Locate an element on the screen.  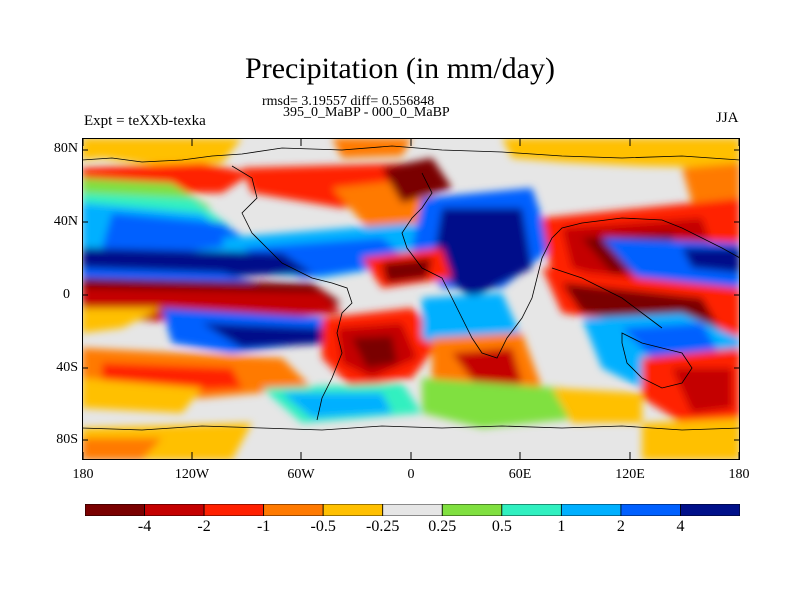
x-tick-label: 60W is located at coordinates (301, 474).